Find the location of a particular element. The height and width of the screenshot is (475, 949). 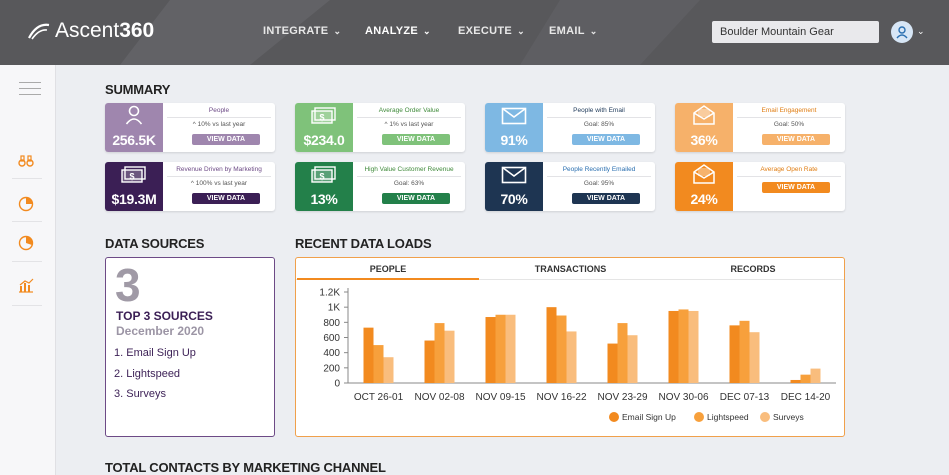

card-subtext: Goal: 50% is located at coordinates (789, 124).